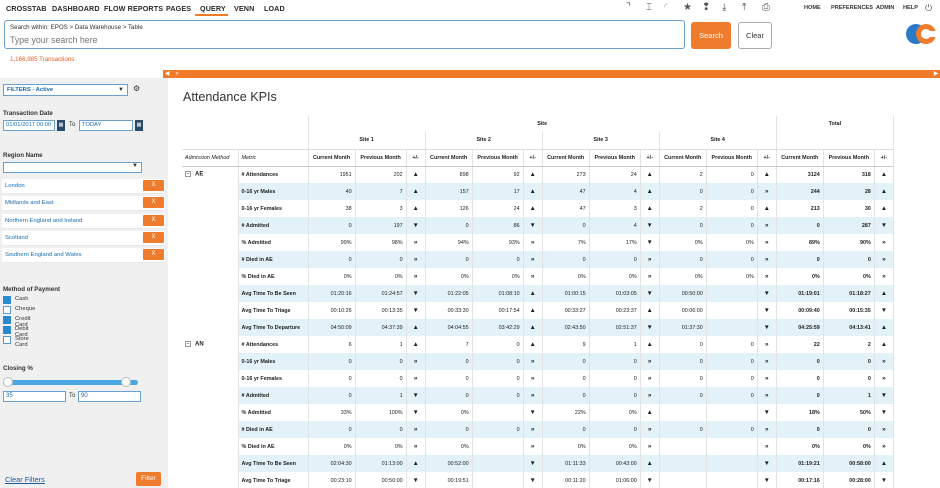 The width and height of the screenshot is (940, 488). Describe the element at coordinates (367, 141) in the screenshot. I see `site-name: Site 1` at that location.